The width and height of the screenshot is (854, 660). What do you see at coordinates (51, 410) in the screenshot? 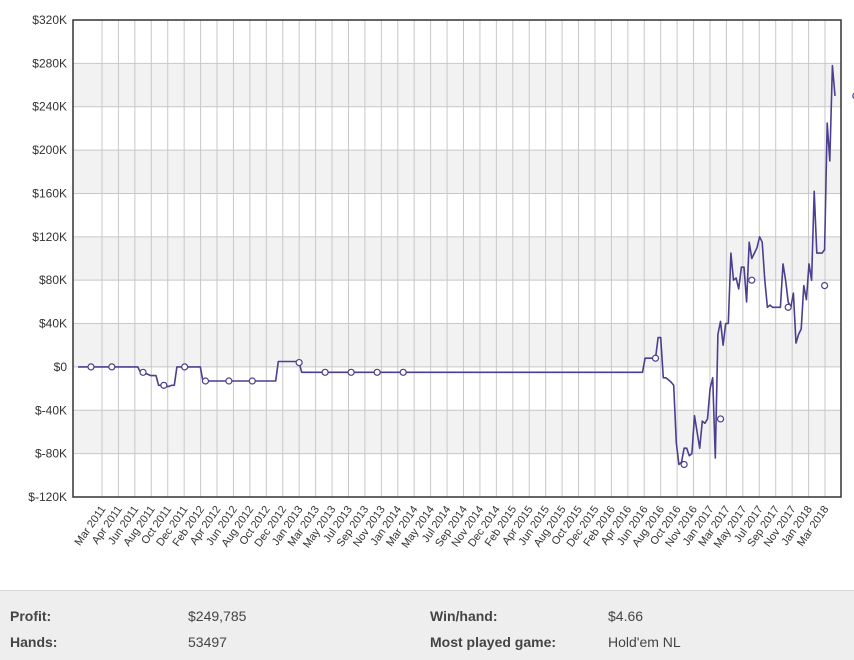
I see `y-tick-label: $-40K` at bounding box center [51, 410].